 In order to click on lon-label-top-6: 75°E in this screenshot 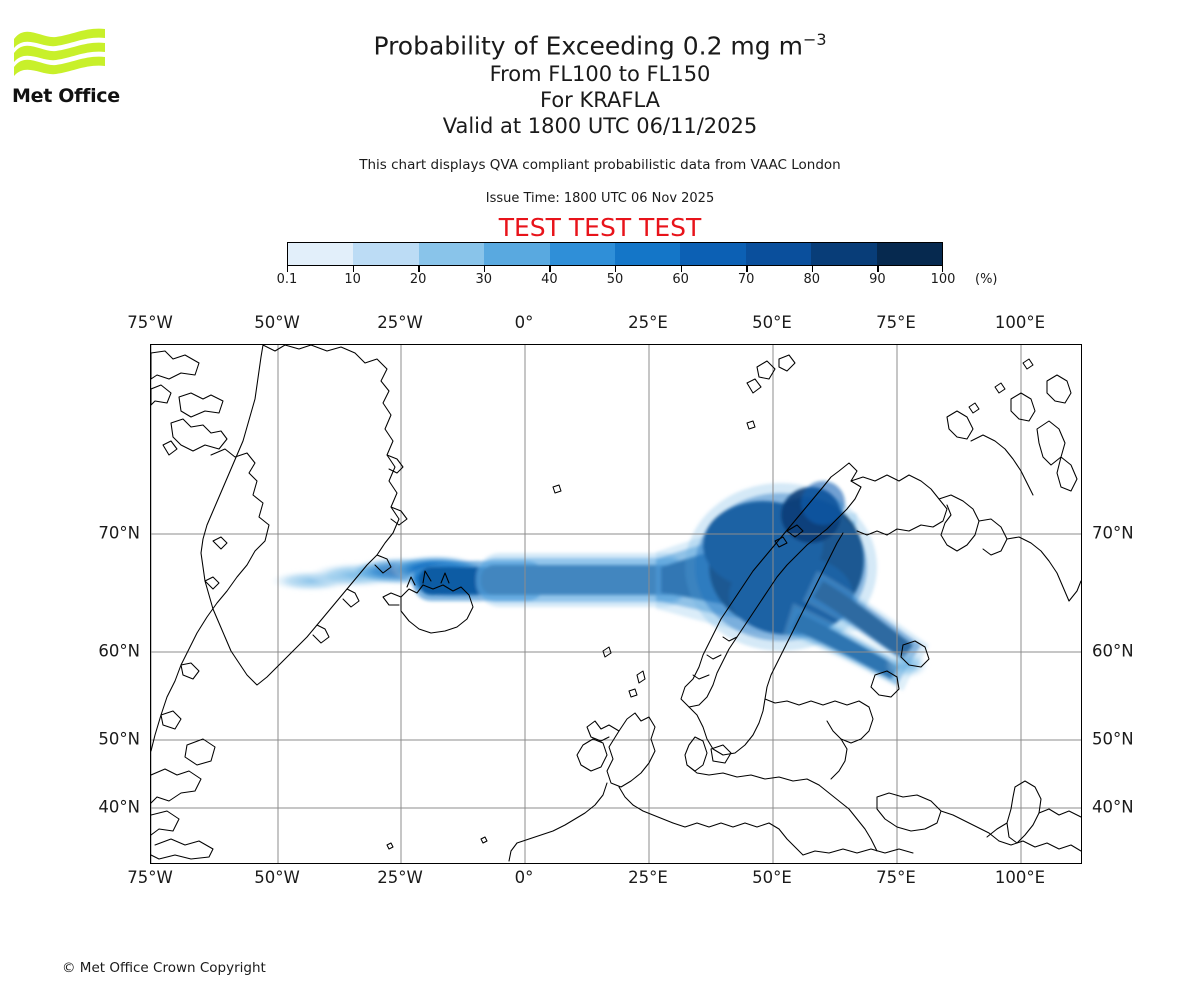, I will do `click(896, 322)`.